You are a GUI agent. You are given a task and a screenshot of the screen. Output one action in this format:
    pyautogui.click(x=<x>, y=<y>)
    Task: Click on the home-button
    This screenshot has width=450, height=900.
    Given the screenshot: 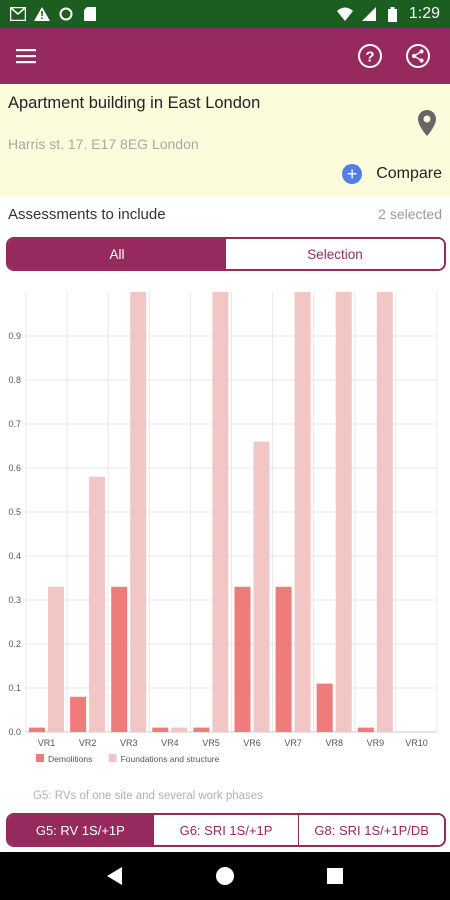 What is the action you would take?
    pyautogui.click(x=225, y=876)
    